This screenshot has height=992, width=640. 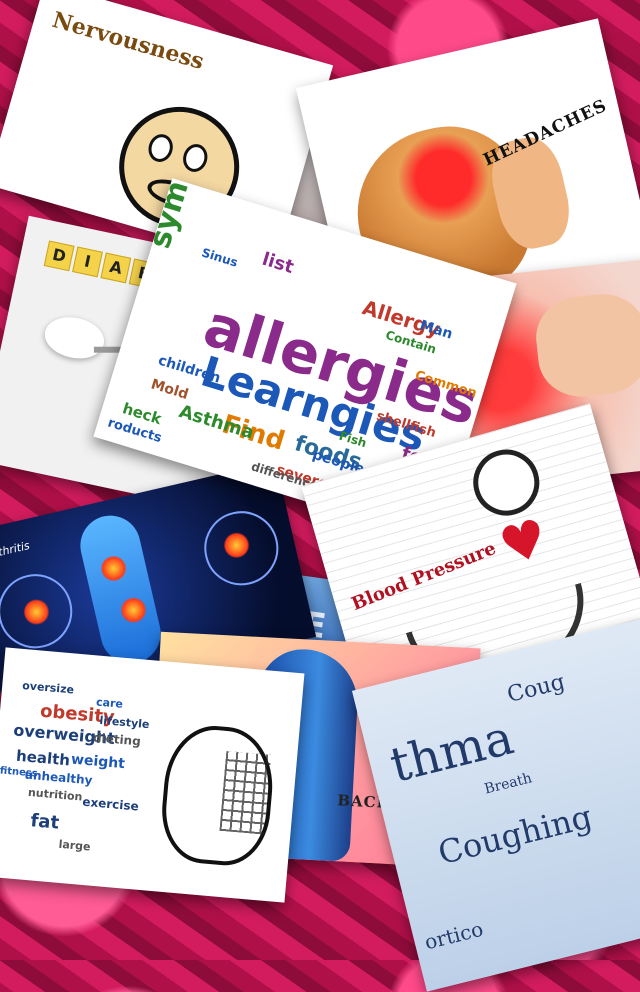 I want to click on asthma-cortico: ortico, so click(x=454, y=935).